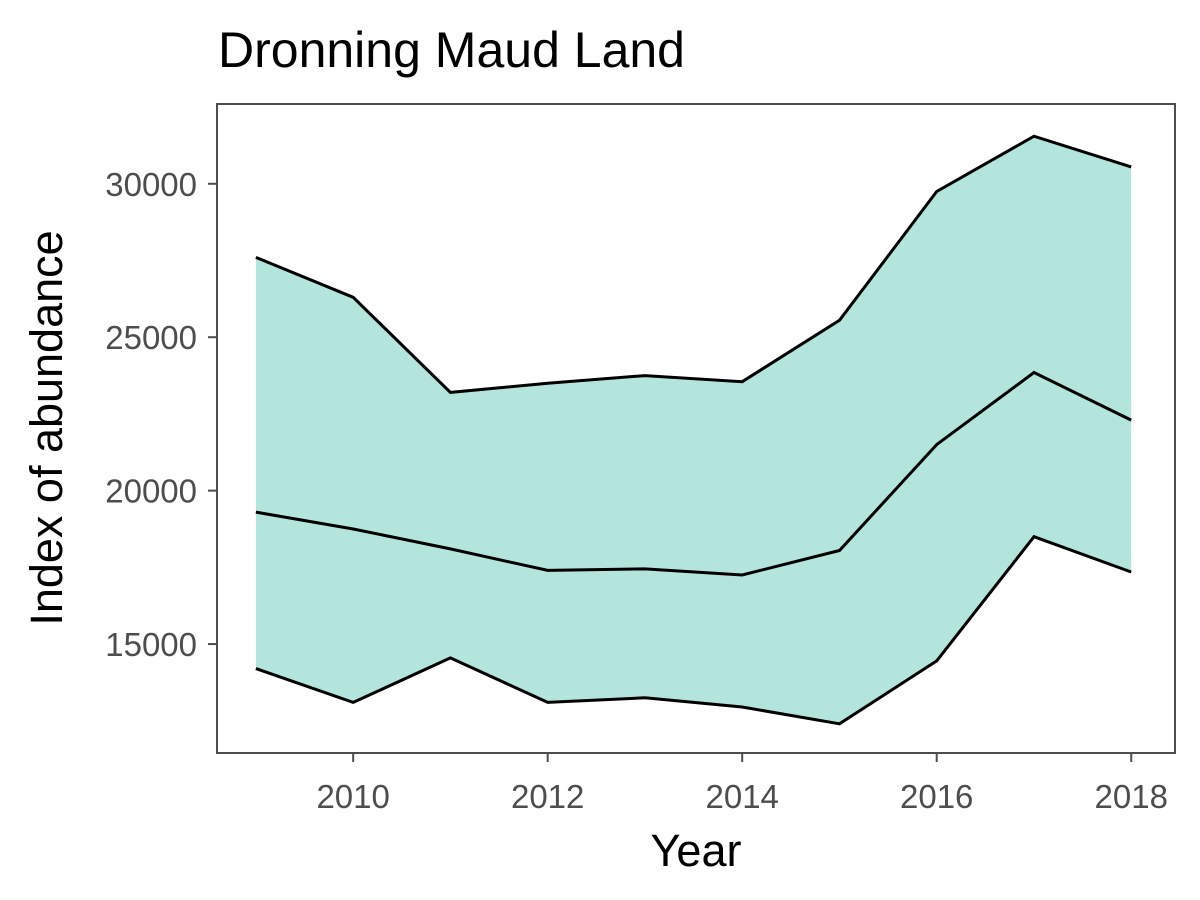  What do you see at coordinates (1131, 796) in the screenshot?
I see `x-tick-label: 2018` at bounding box center [1131, 796].